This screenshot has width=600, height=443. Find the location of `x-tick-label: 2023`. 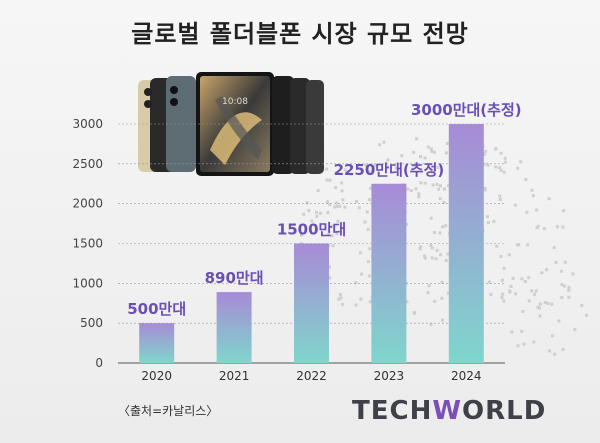

x-tick-label: 2023 is located at coordinates (389, 376).